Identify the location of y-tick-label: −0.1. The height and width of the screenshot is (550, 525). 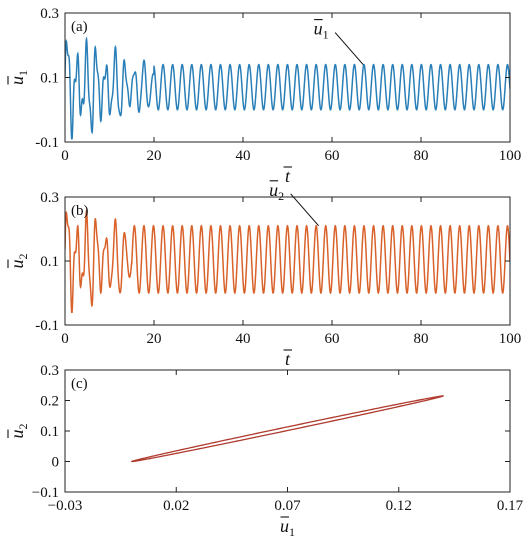
(45, 493).